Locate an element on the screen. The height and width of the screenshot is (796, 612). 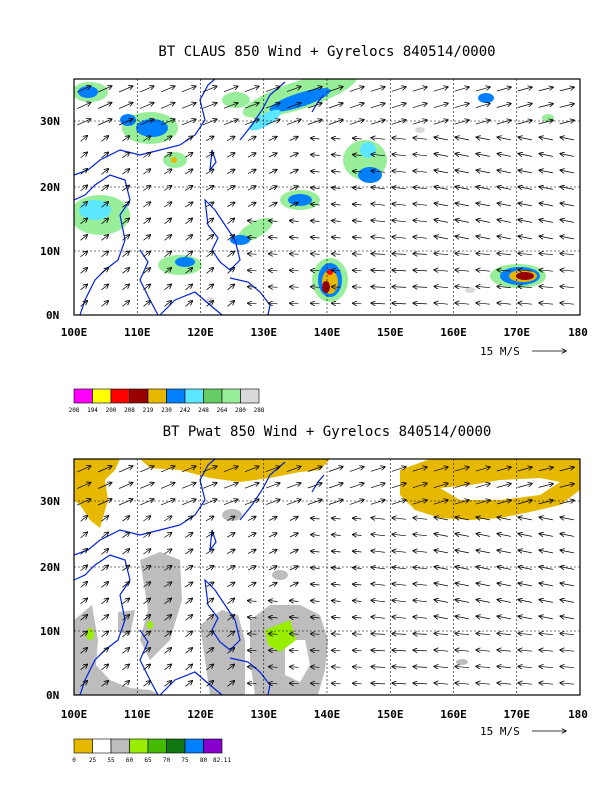
bottom-xtick-180: 180 is located at coordinates (578, 714).